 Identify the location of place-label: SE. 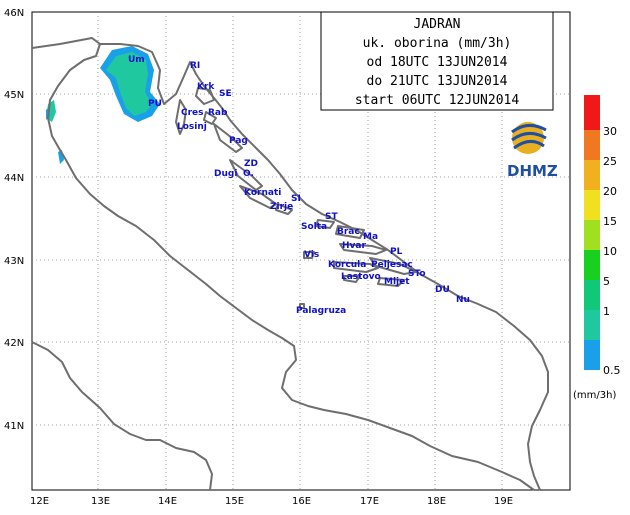
(225, 94).